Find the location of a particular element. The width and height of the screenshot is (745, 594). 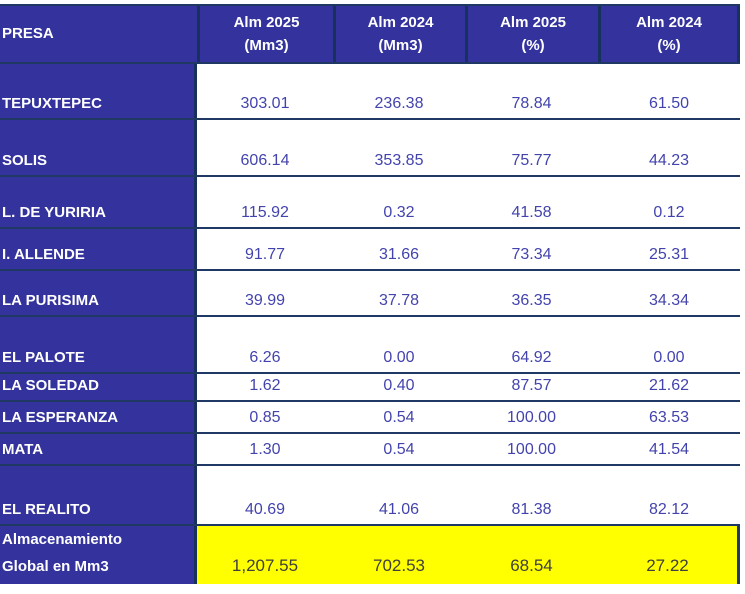

dam-name-cell: LA PURISIMA is located at coordinates (98, 293).